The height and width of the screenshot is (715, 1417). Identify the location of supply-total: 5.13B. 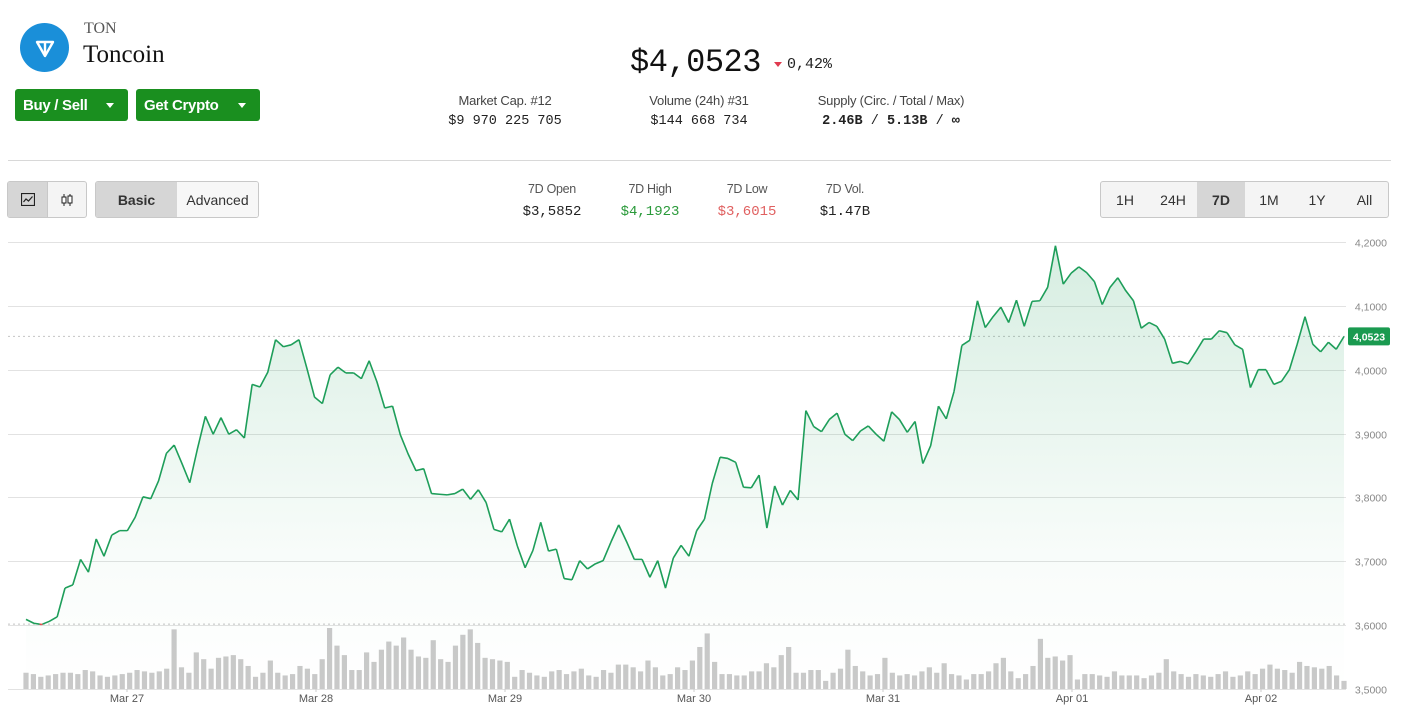
(907, 121).